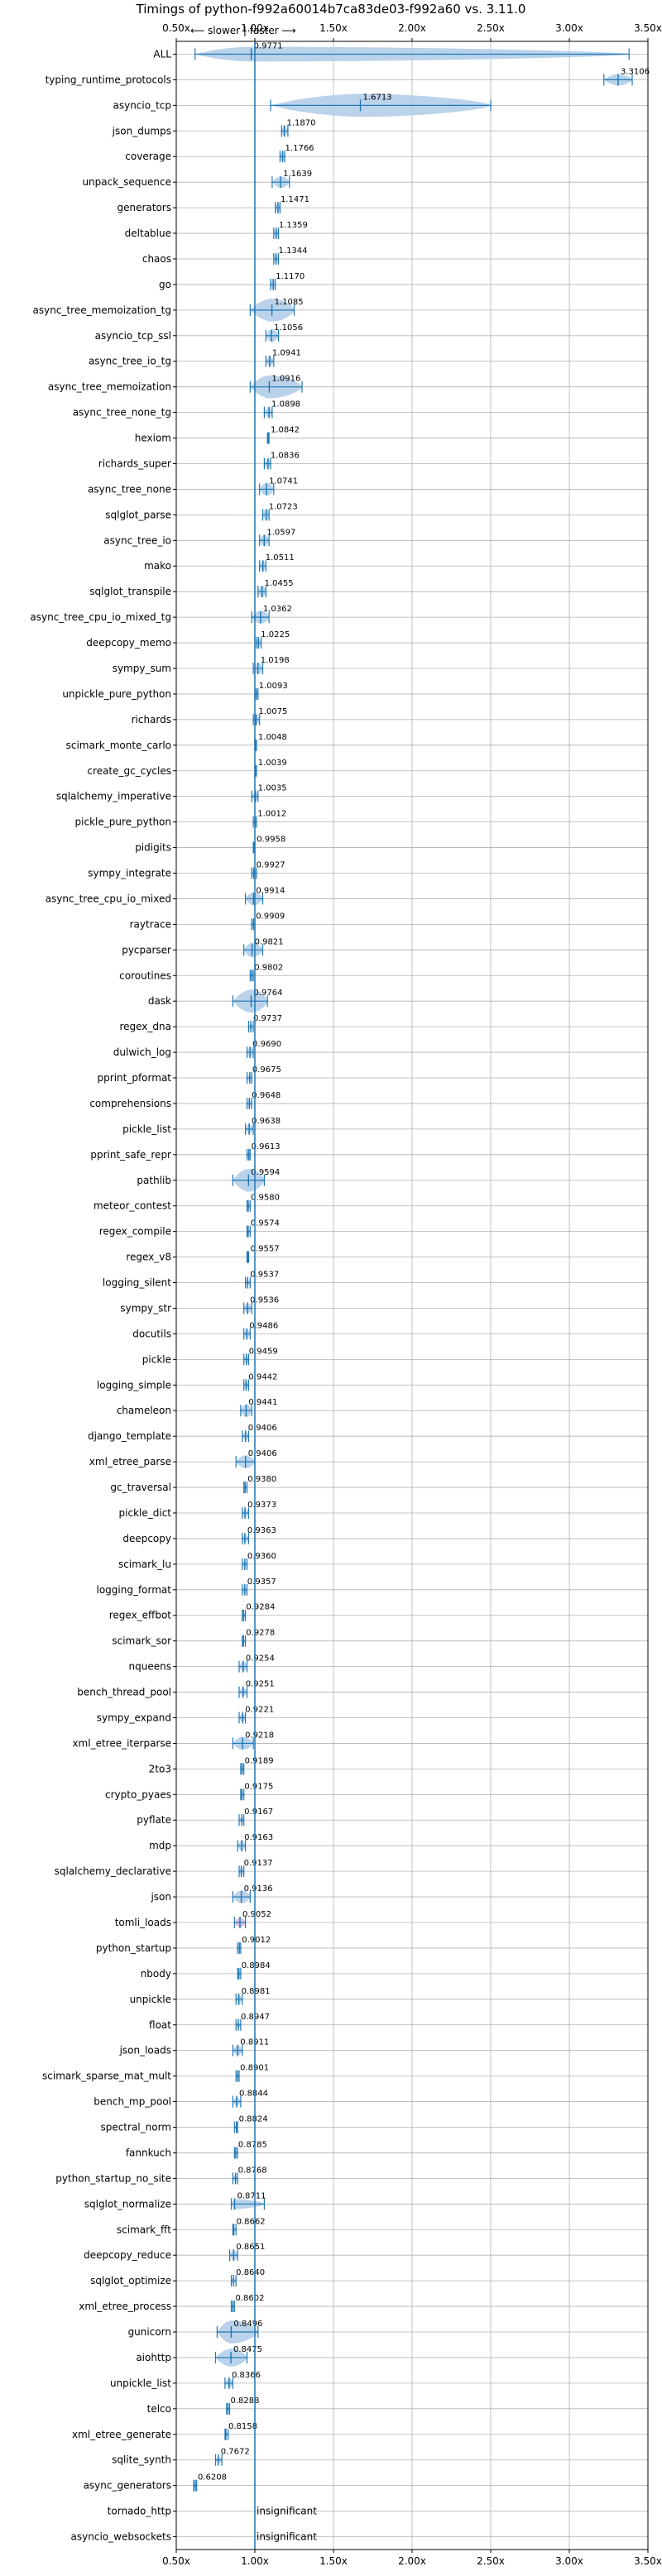 This screenshot has height=2576, width=662. I want to click on value-label-94: 0.7672, so click(235, 2452).